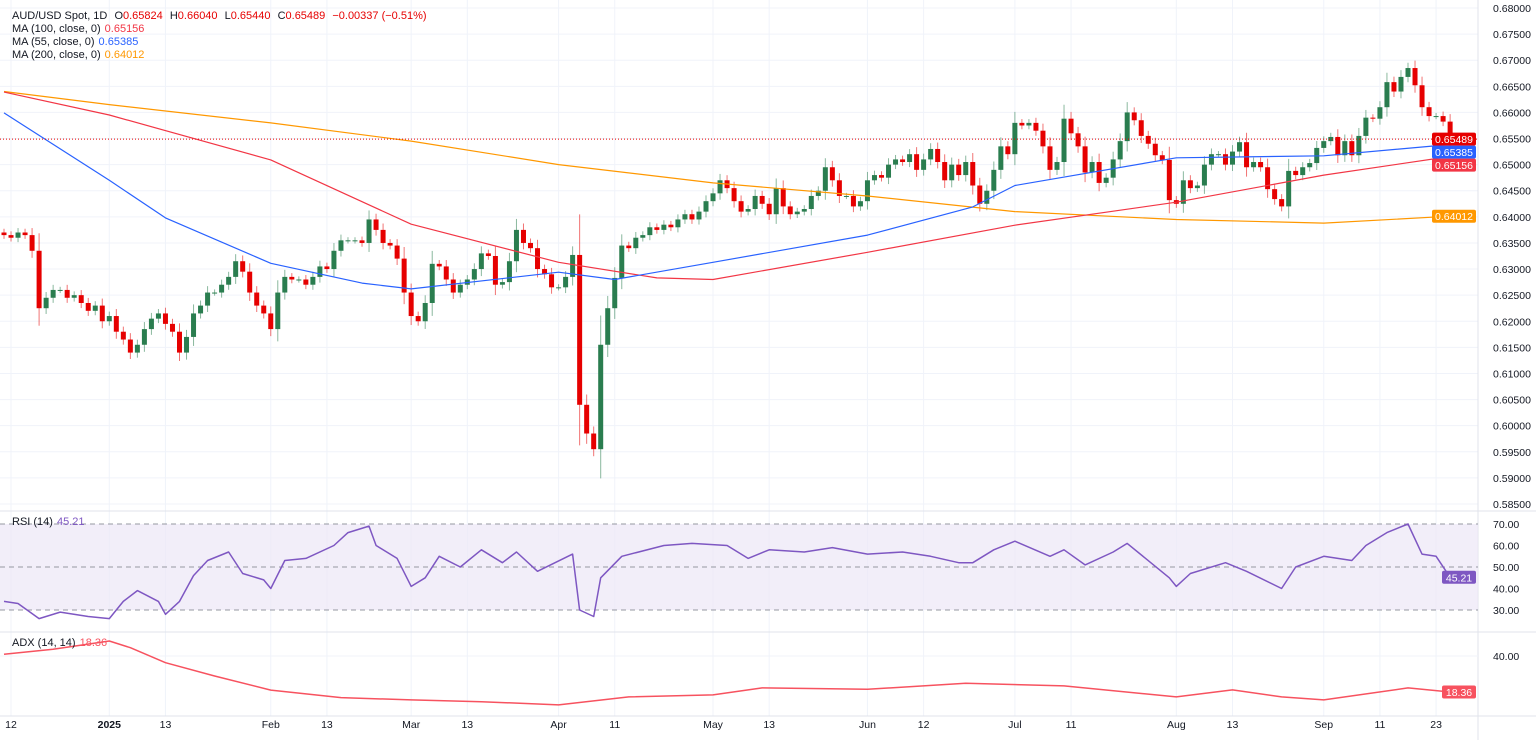 The image size is (1536, 740). I want to click on price-tick-label: 0.61000, so click(1512, 374).